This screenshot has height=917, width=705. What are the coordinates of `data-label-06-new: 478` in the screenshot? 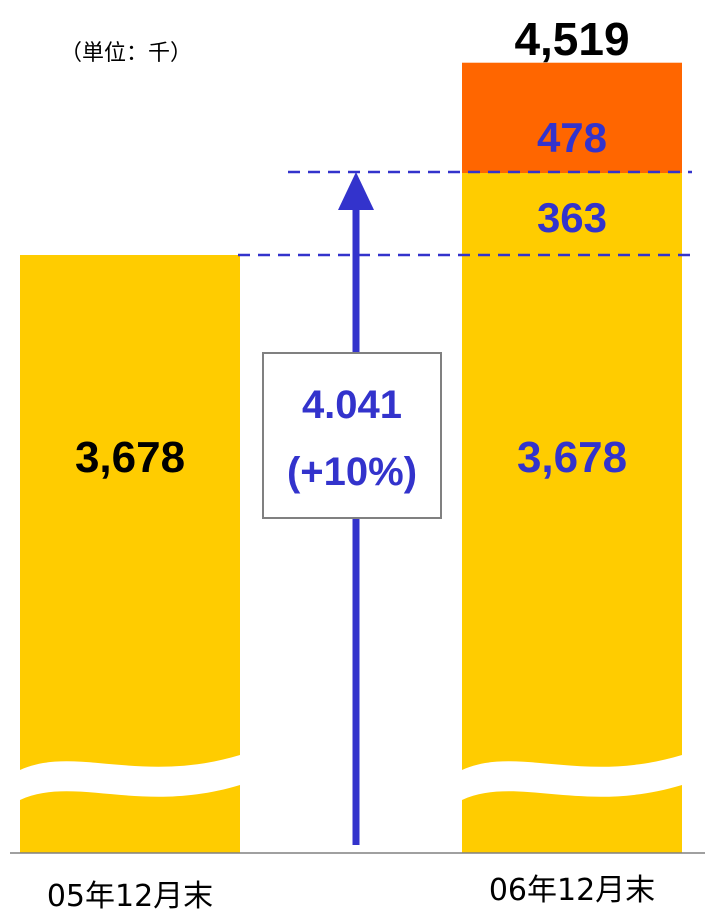 It's located at (572, 137).